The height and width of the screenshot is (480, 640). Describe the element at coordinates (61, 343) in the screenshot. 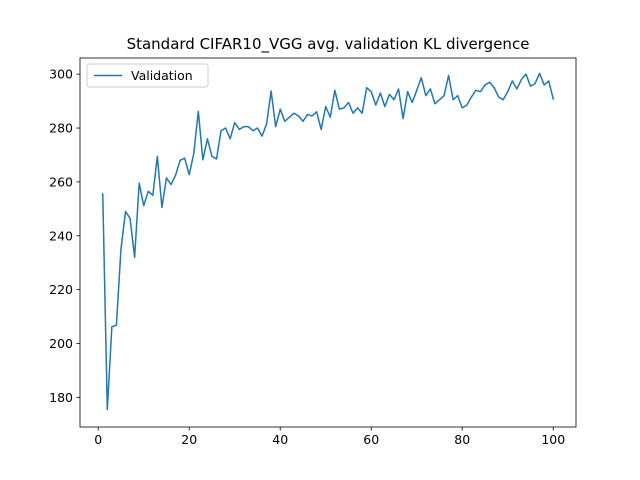

I see `y-tick-label: 200` at that location.